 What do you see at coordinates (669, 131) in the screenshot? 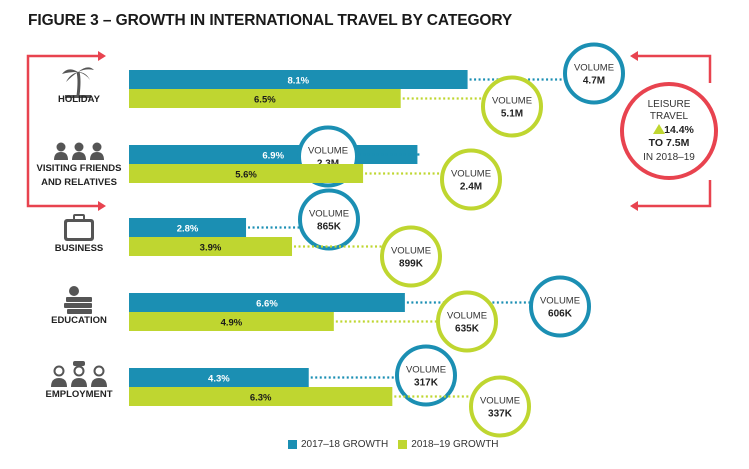
I see `leisure-circle` at bounding box center [669, 131].